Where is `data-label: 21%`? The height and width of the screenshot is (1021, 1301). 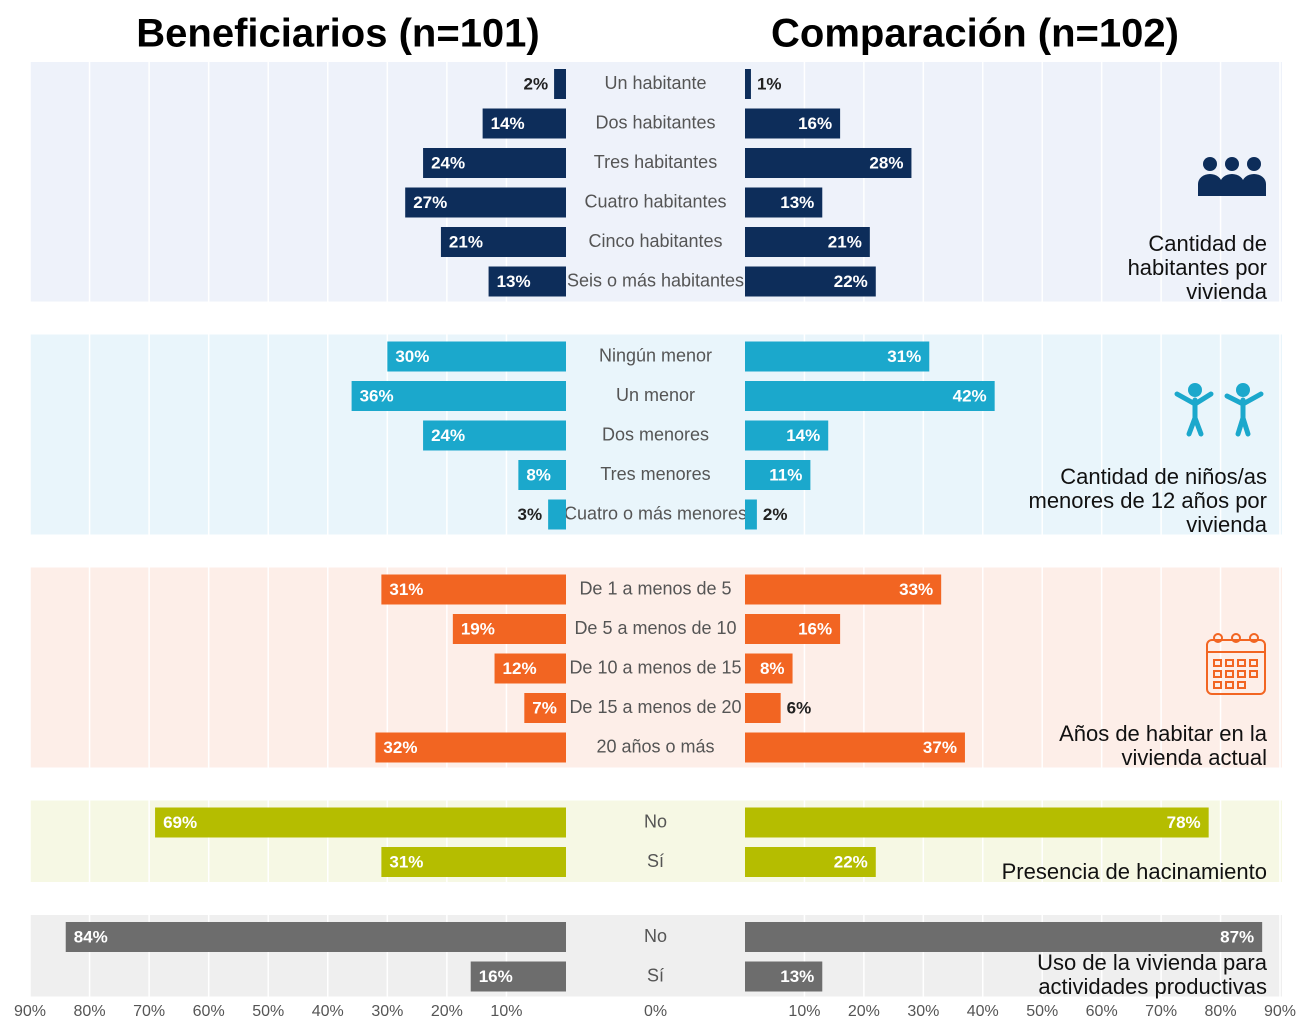 data-label: 21% is located at coordinates (466, 241).